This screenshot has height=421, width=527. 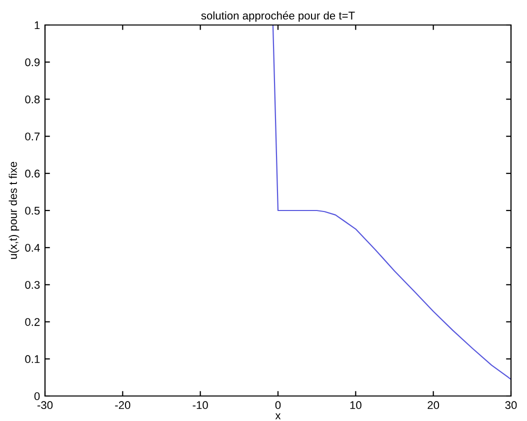 I want to click on y-tick-label: 0.9, so click(x=32, y=62).